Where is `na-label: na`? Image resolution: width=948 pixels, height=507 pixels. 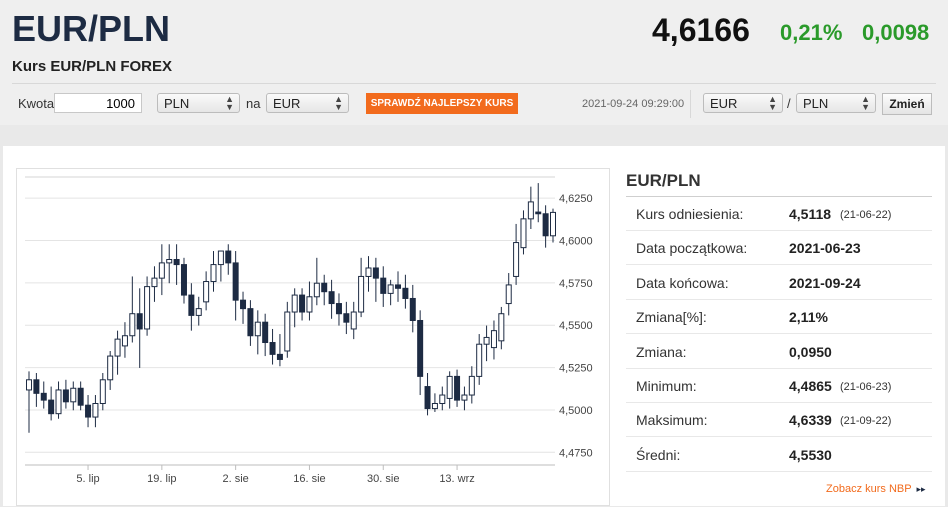
na-label: na is located at coordinates (253, 103).